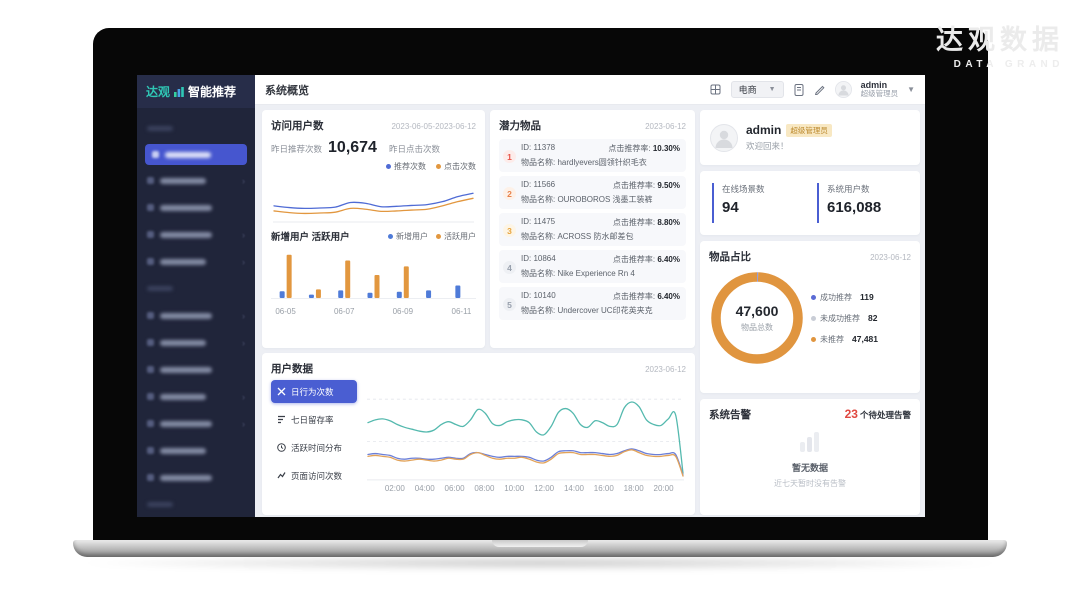 The height and width of the screenshot is (603, 1080). Describe the element at coordinates (454, 488) in the screenshot. I see `tick-label: 06:00` at that location.